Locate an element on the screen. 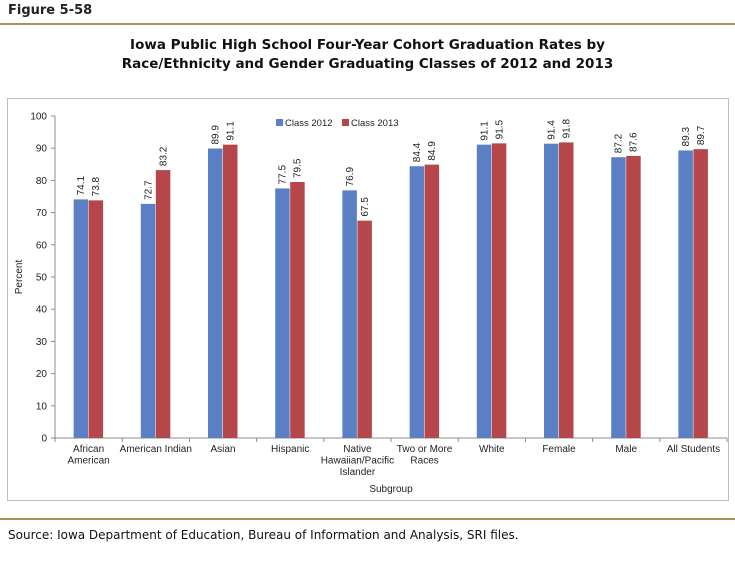  data-label: 76.9 is located at coordinates (350, 176).